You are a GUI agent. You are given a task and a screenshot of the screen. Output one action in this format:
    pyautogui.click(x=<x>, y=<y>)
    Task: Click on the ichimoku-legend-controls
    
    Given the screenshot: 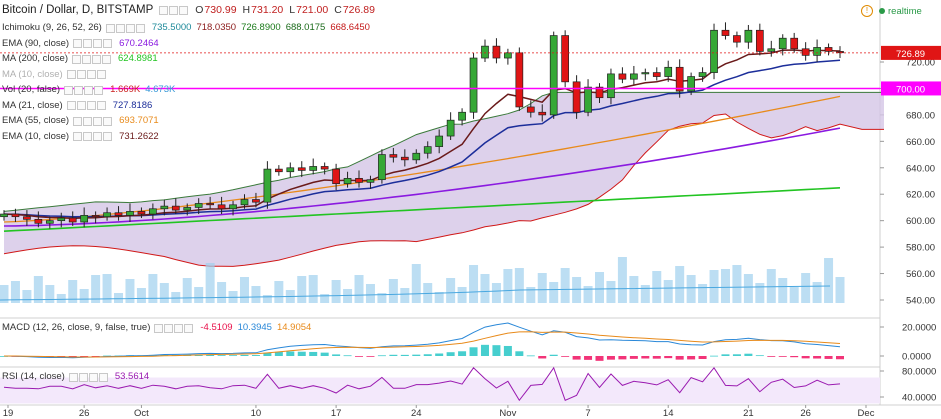 What is the action you would take?
    pyautogui.click(x=125, y=28)
    